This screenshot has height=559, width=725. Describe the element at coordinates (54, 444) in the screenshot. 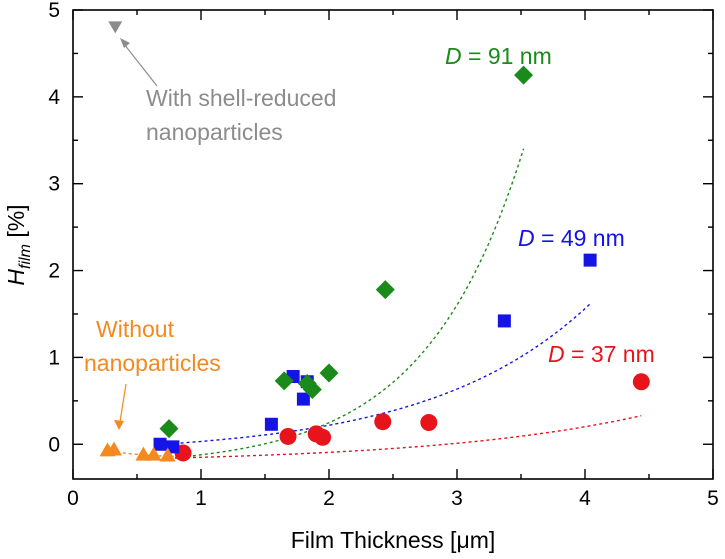

I see `y-tick-label: 0` at that location.